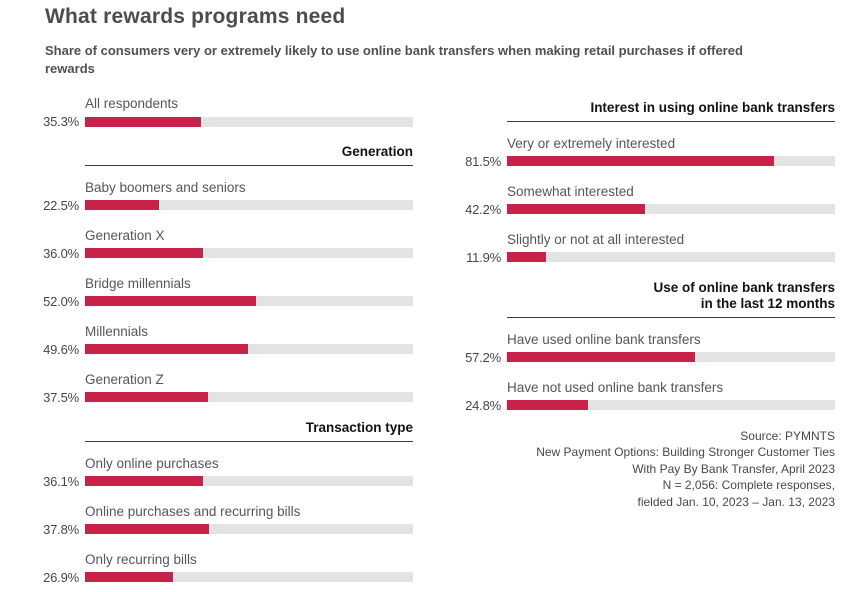  I want to click on source-line: fielded Jan. 10, 2023 – Jan. 13, 2023, so click(736, 501).